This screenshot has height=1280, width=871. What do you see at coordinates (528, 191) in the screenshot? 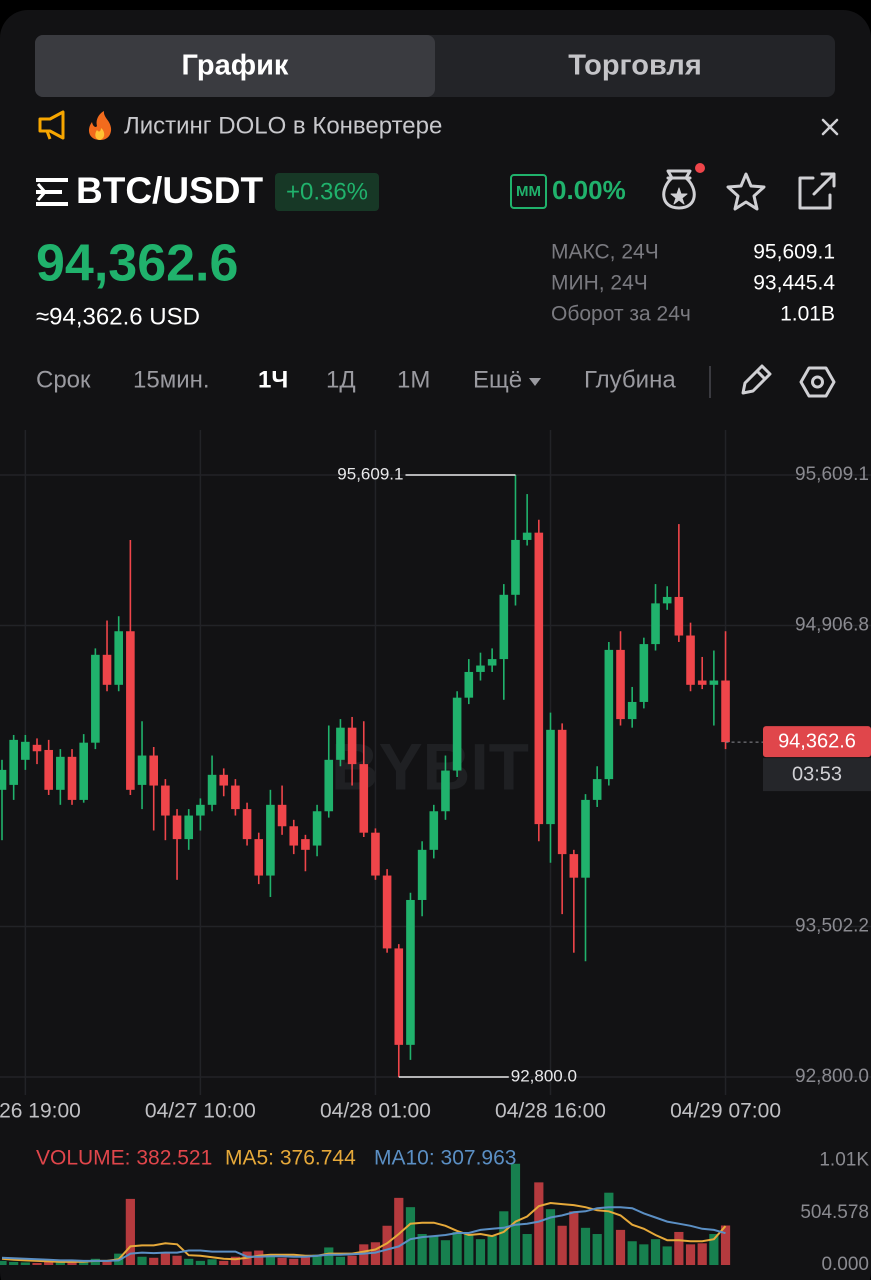
I see `mm-icon: MM` at bounding box center [528, 191].